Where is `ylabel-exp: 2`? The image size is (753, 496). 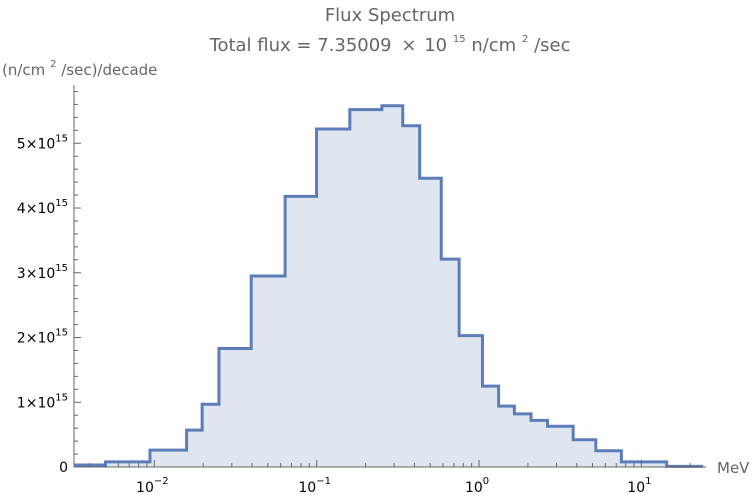
ylabel-exp: 2 is located at coordinates (53, 64).